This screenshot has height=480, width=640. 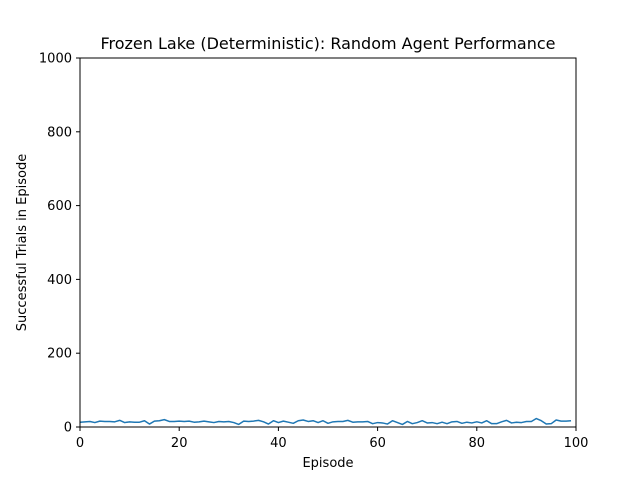 I want to click on x-tick-label: 40, so click(x=278, y=443).